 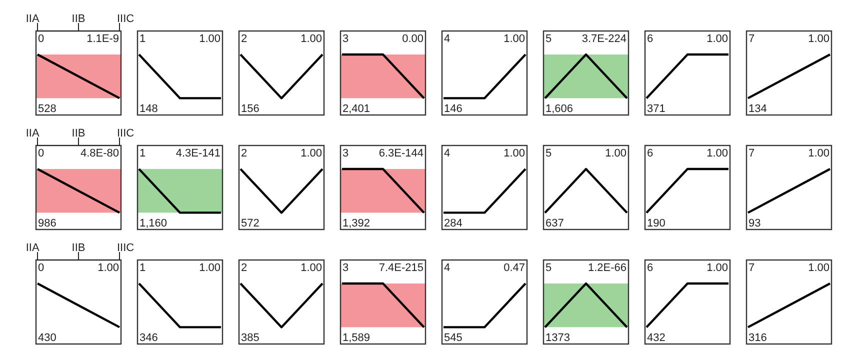 What do you see at coordinates (198, 154) in the screenshot?
I see `text: 4.3E-141` at bounding box center [198, 154].